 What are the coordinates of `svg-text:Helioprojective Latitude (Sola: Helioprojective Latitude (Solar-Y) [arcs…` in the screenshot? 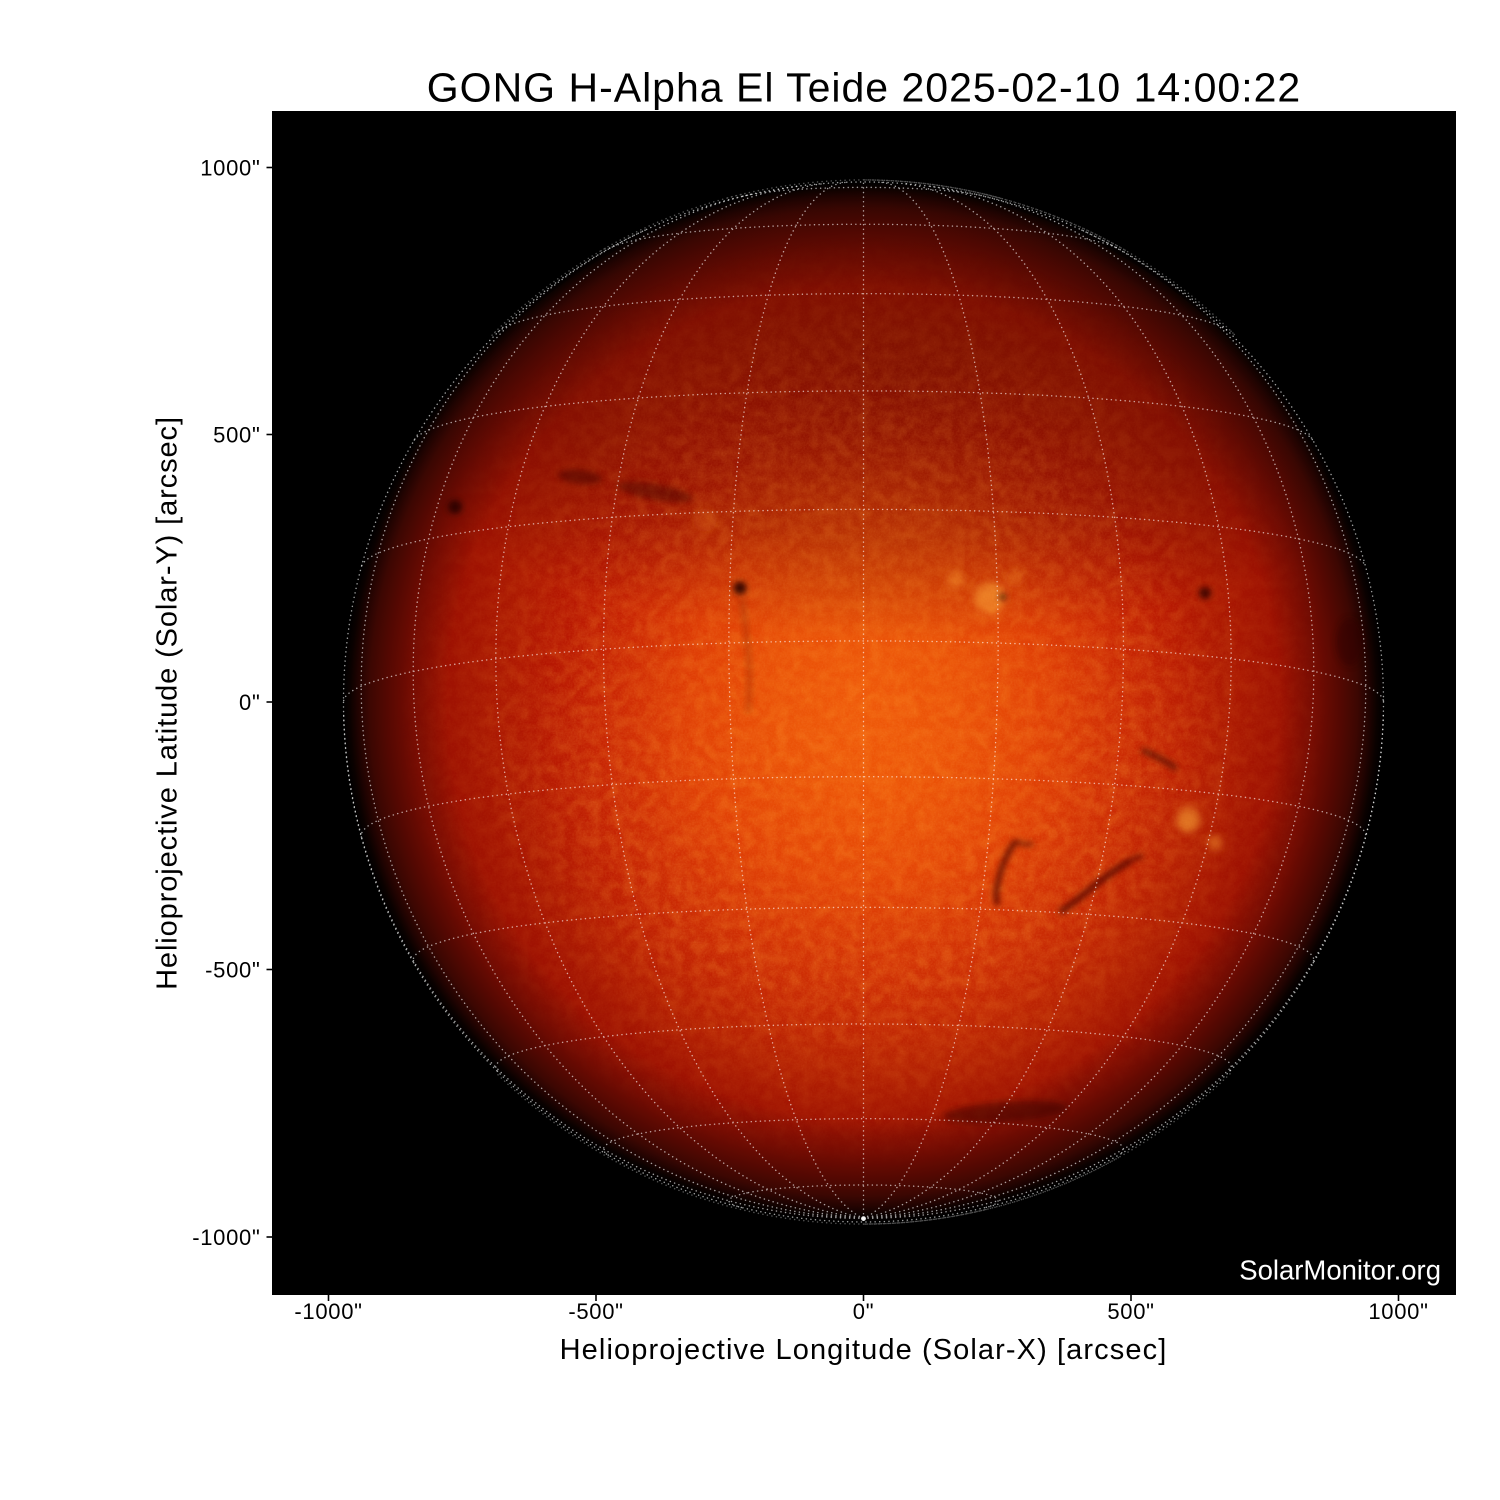 It's located at (168, 703).